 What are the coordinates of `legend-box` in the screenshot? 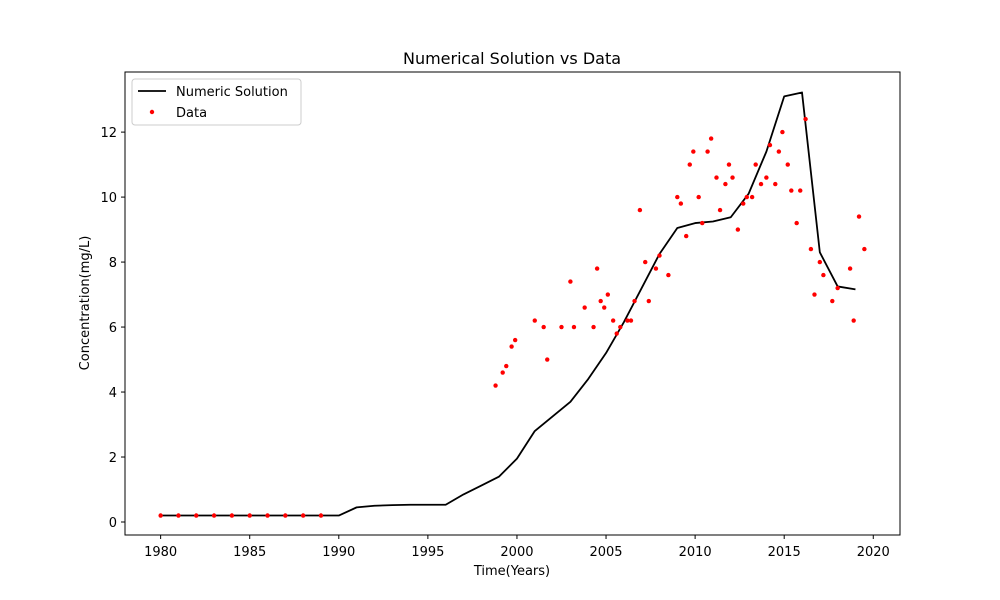 It's located at (216, 102).